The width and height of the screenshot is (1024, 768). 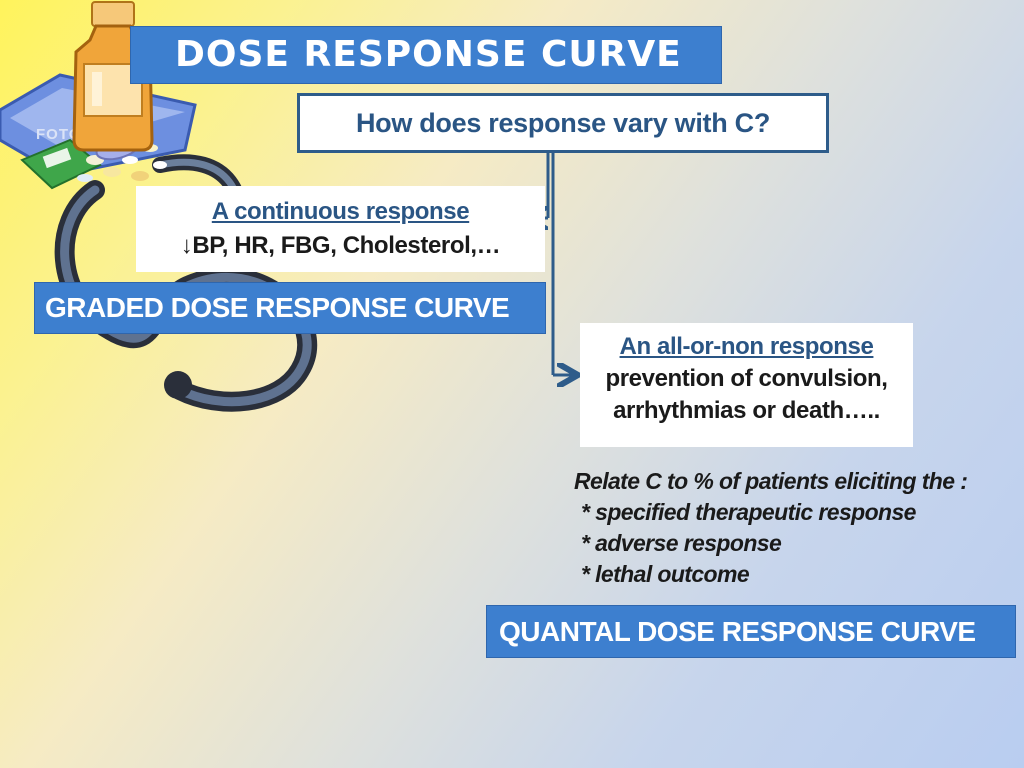 What do you see at coordinates (746, 378) in the screenshot?
I see `all-or-none-line-1: prevention of convulsion,` at bounding box center [746, 378].